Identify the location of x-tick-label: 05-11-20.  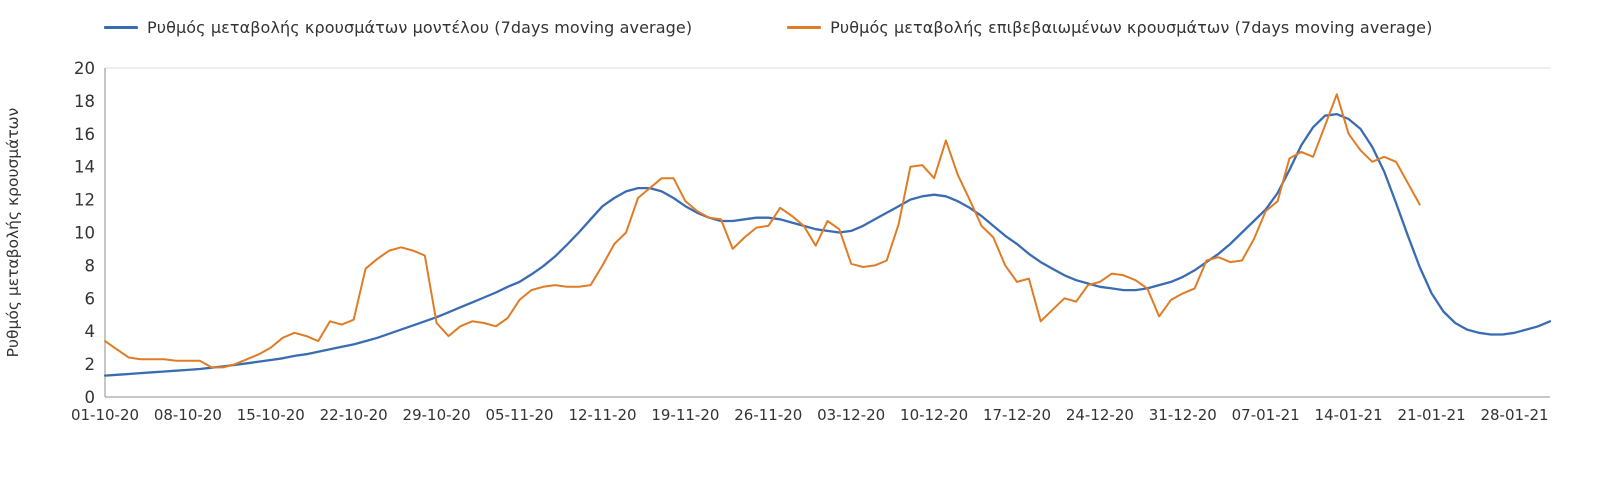
(519, 415).